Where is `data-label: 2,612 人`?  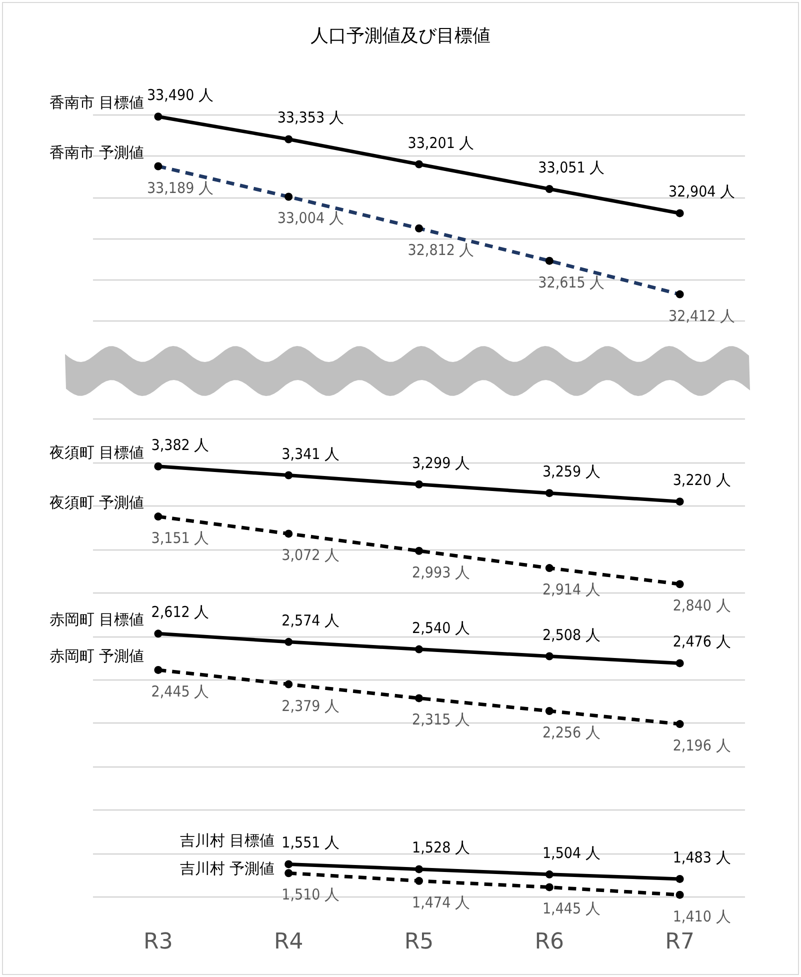
data-label: 2,612 人 is located at coordinates (180, 612).